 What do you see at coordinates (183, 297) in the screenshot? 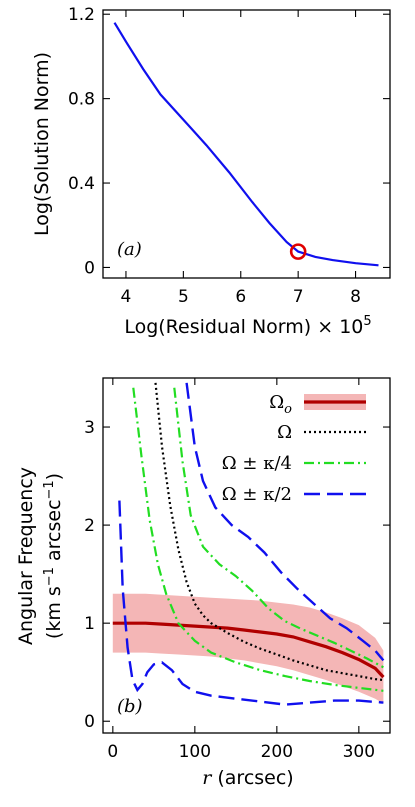
I see `panel-a-x-tick-label: 5` at bounding box center [183, 297].